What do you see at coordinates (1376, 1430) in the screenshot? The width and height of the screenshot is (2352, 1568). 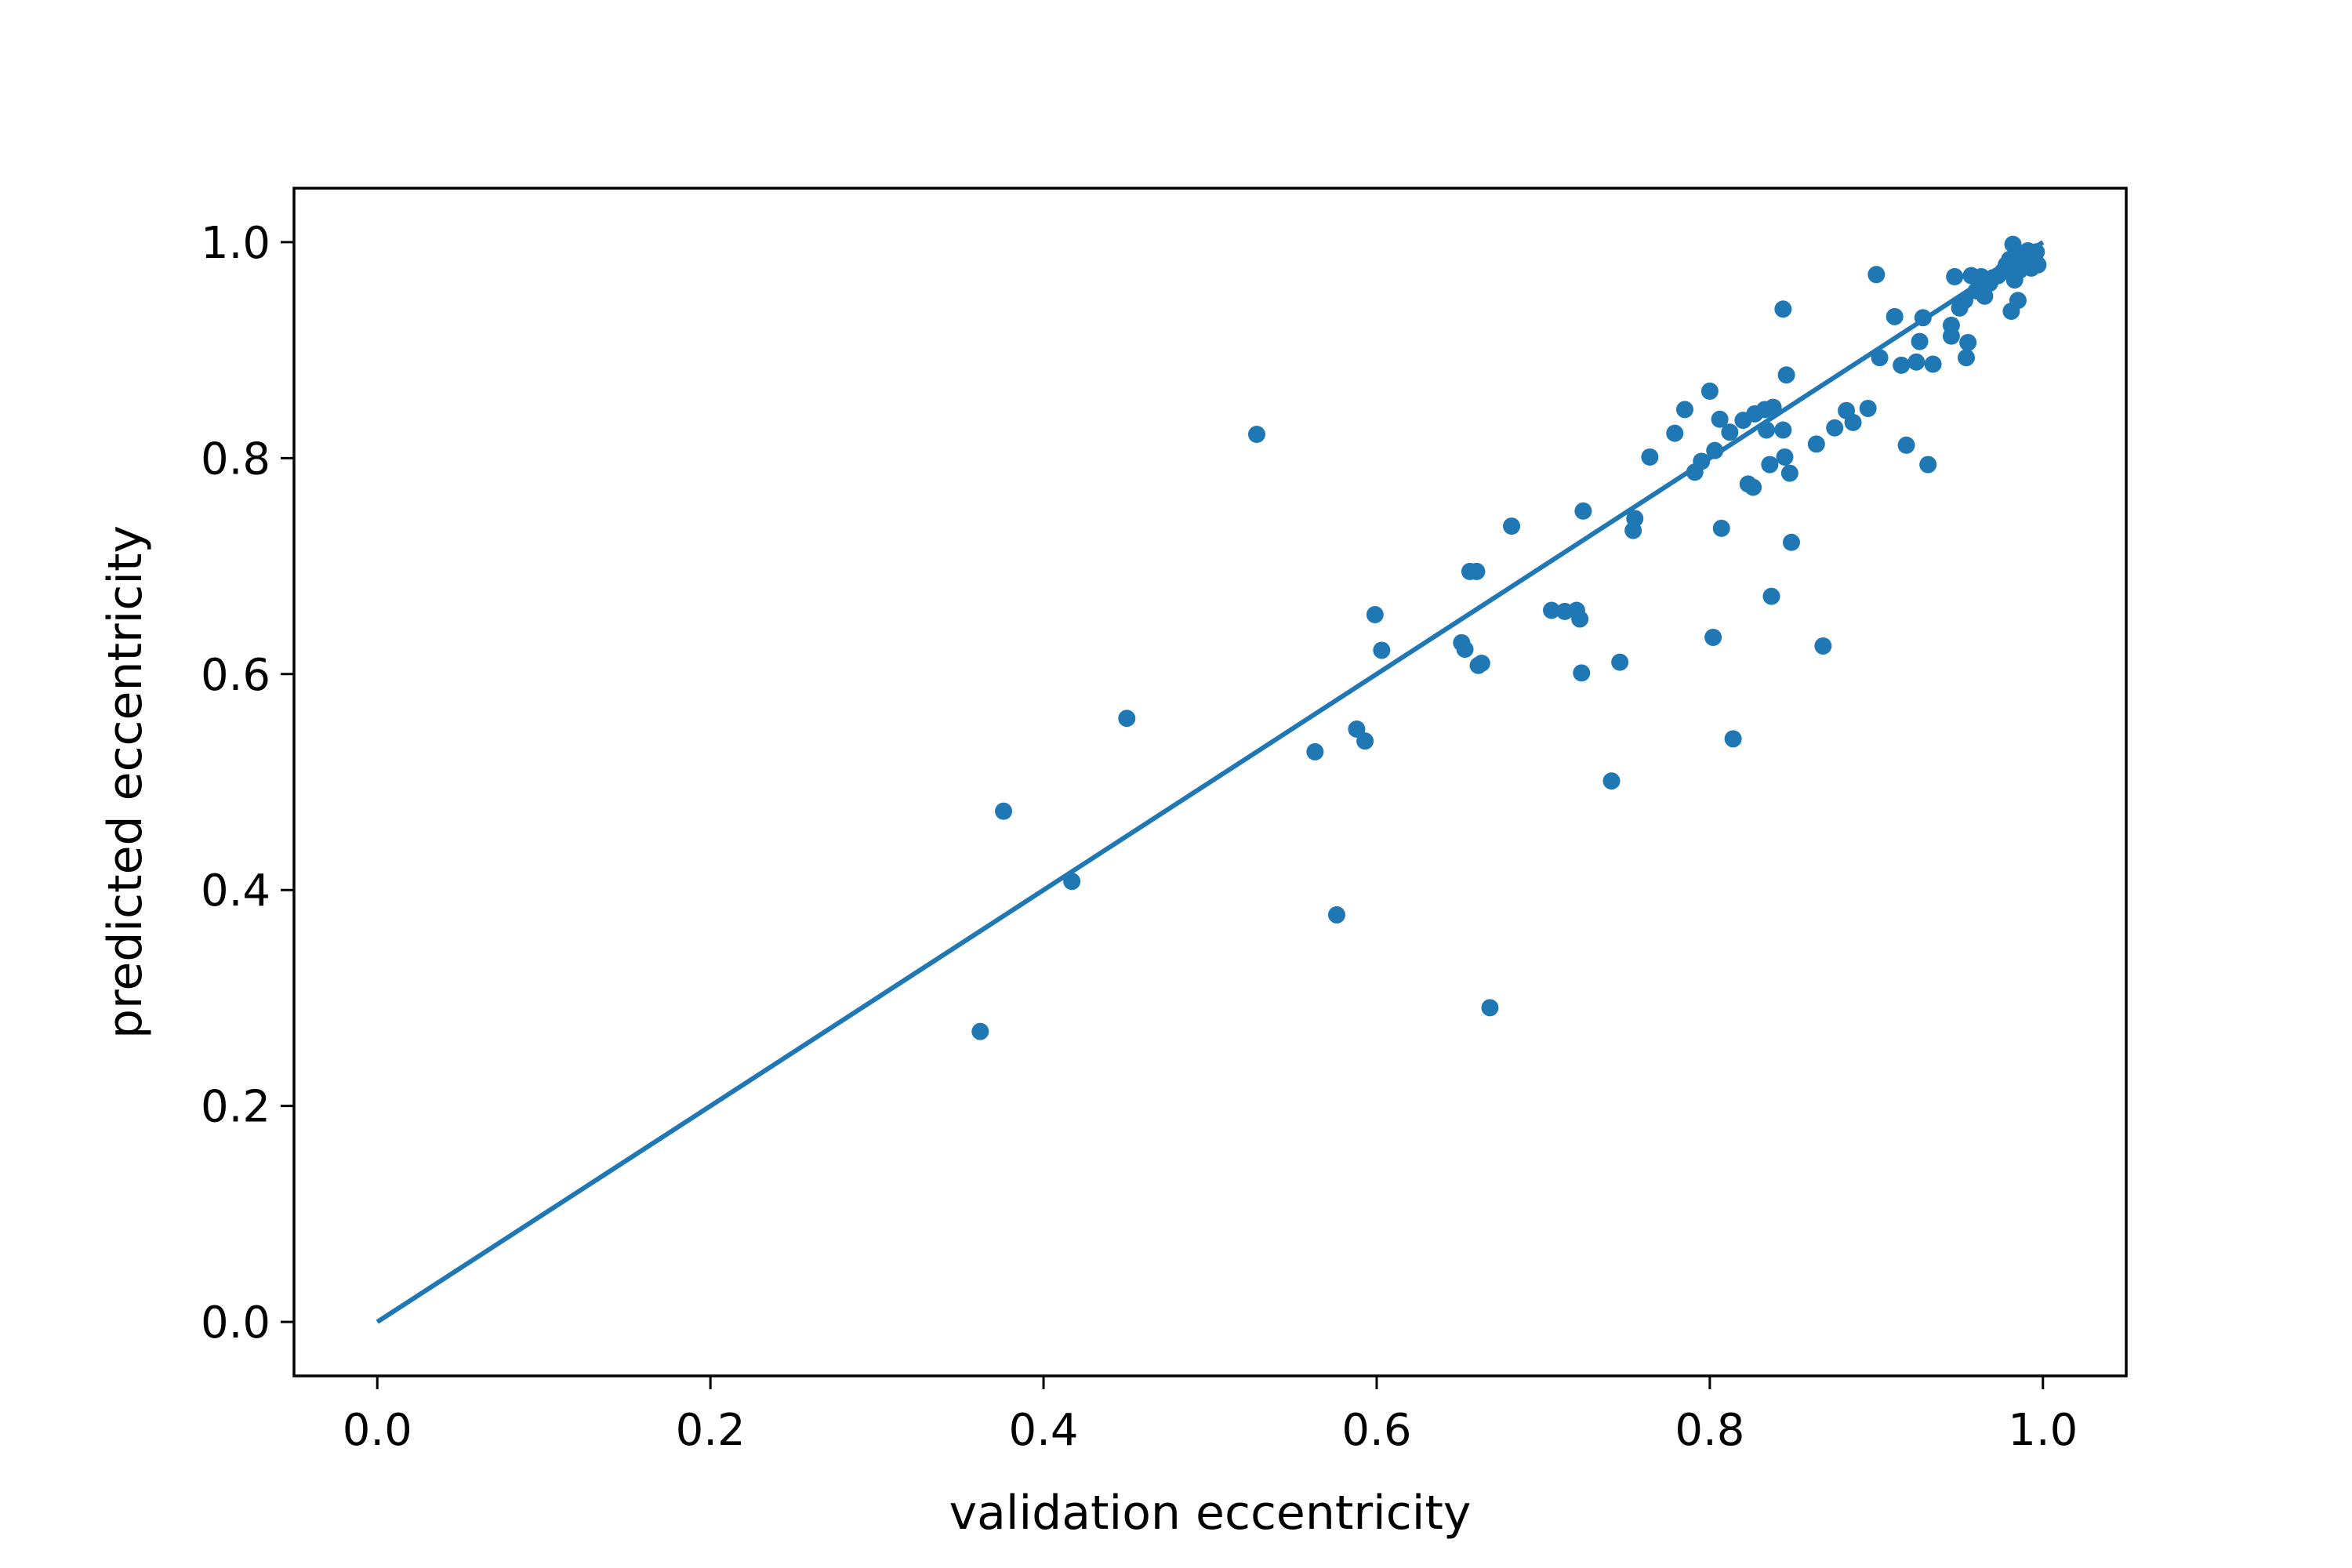 I see `x-tick-label: 0.6` at bounding box center [1376, 1430].